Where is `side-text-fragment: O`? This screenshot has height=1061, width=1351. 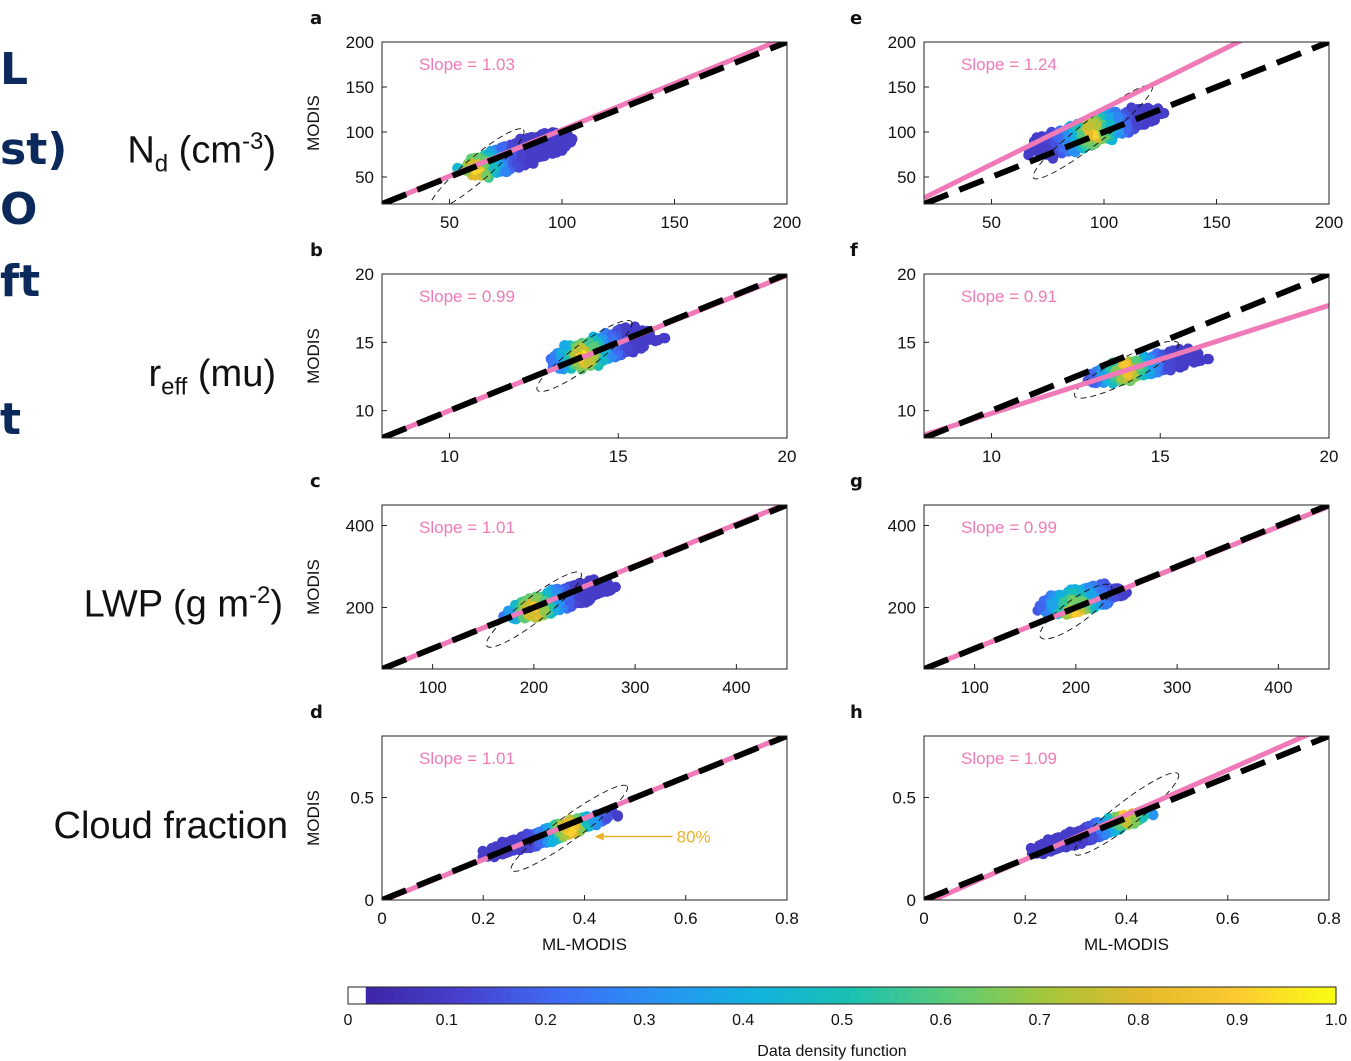 side-text-fragment: O is located at coordinates (19, 209).